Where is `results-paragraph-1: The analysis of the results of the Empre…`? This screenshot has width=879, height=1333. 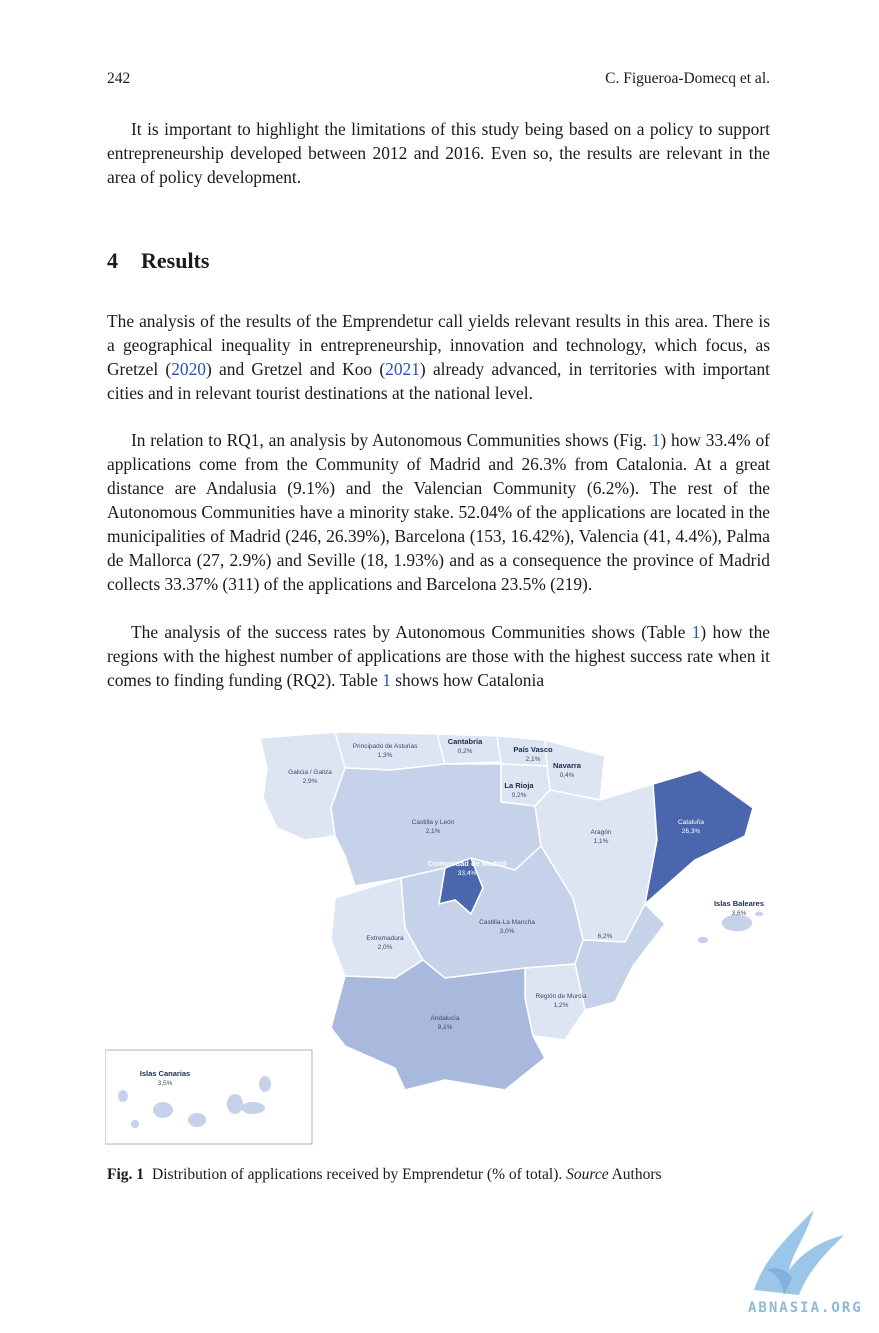
results-paragraph-1: The analysis of the results of the Empre… is located at coordinates (439, 357).